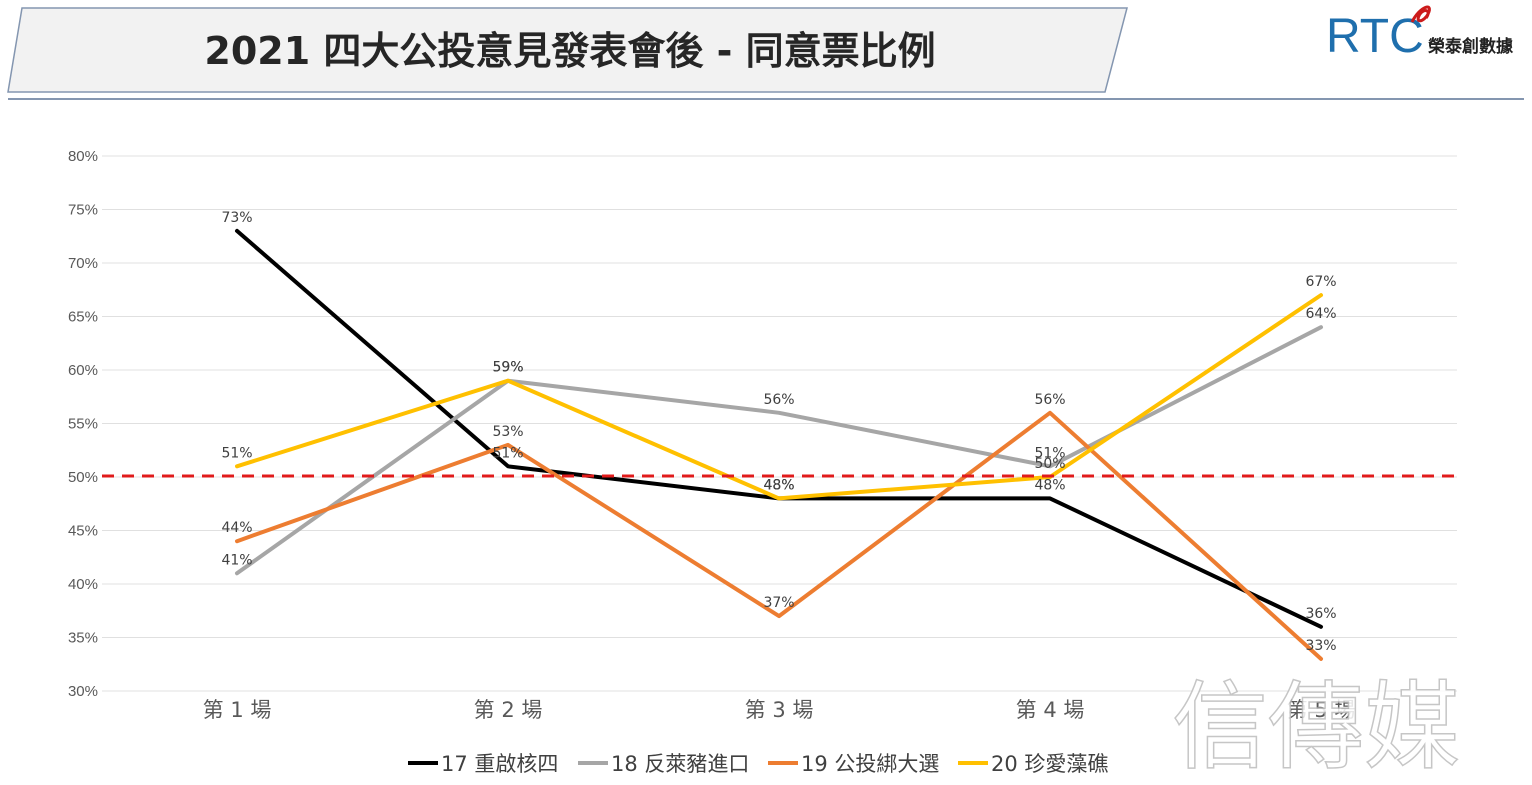 This screenshot has height=785, width=1532. I want to click on data-label: 53%, so click(507, 432).